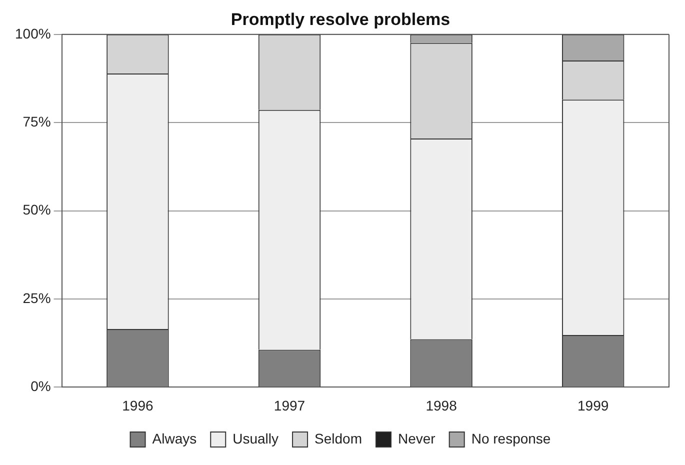  What do you see at coordinates (338, 438) in the screenshot?
I see `legend-label: Seldom` at bounding box center [338, 438].